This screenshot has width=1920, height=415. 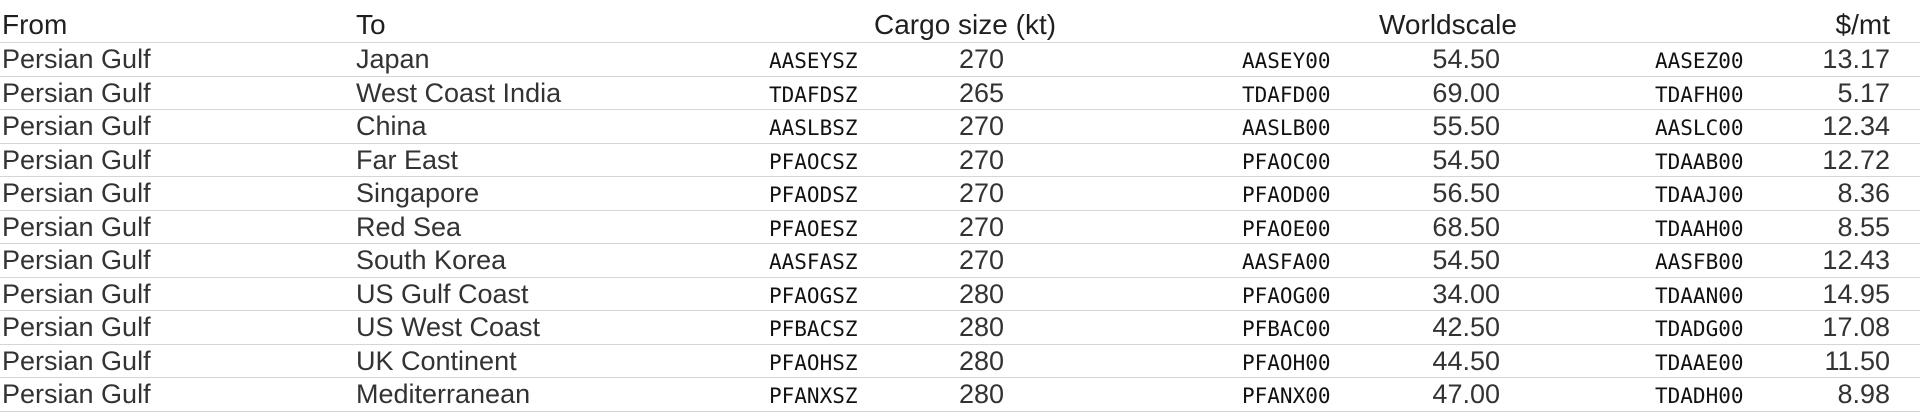 What do you see at coordinates (418, 193) in the screenshot?
I see `route-to: Singapore` at bounding box center [418, 193].